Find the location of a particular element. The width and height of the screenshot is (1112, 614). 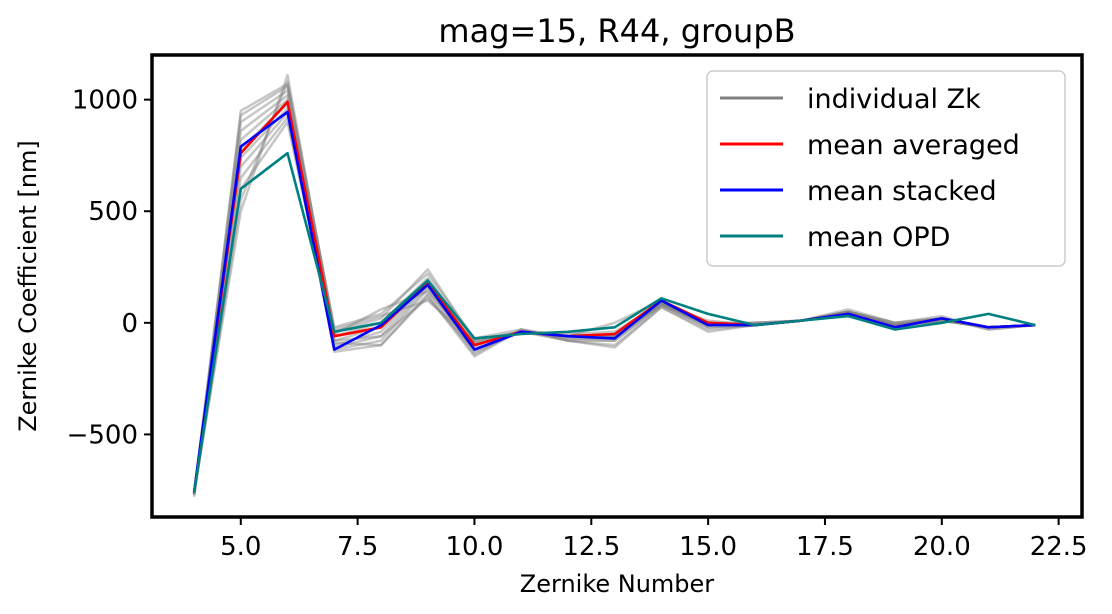

legend-label: individual Zk is located at coordinates (894, 99).